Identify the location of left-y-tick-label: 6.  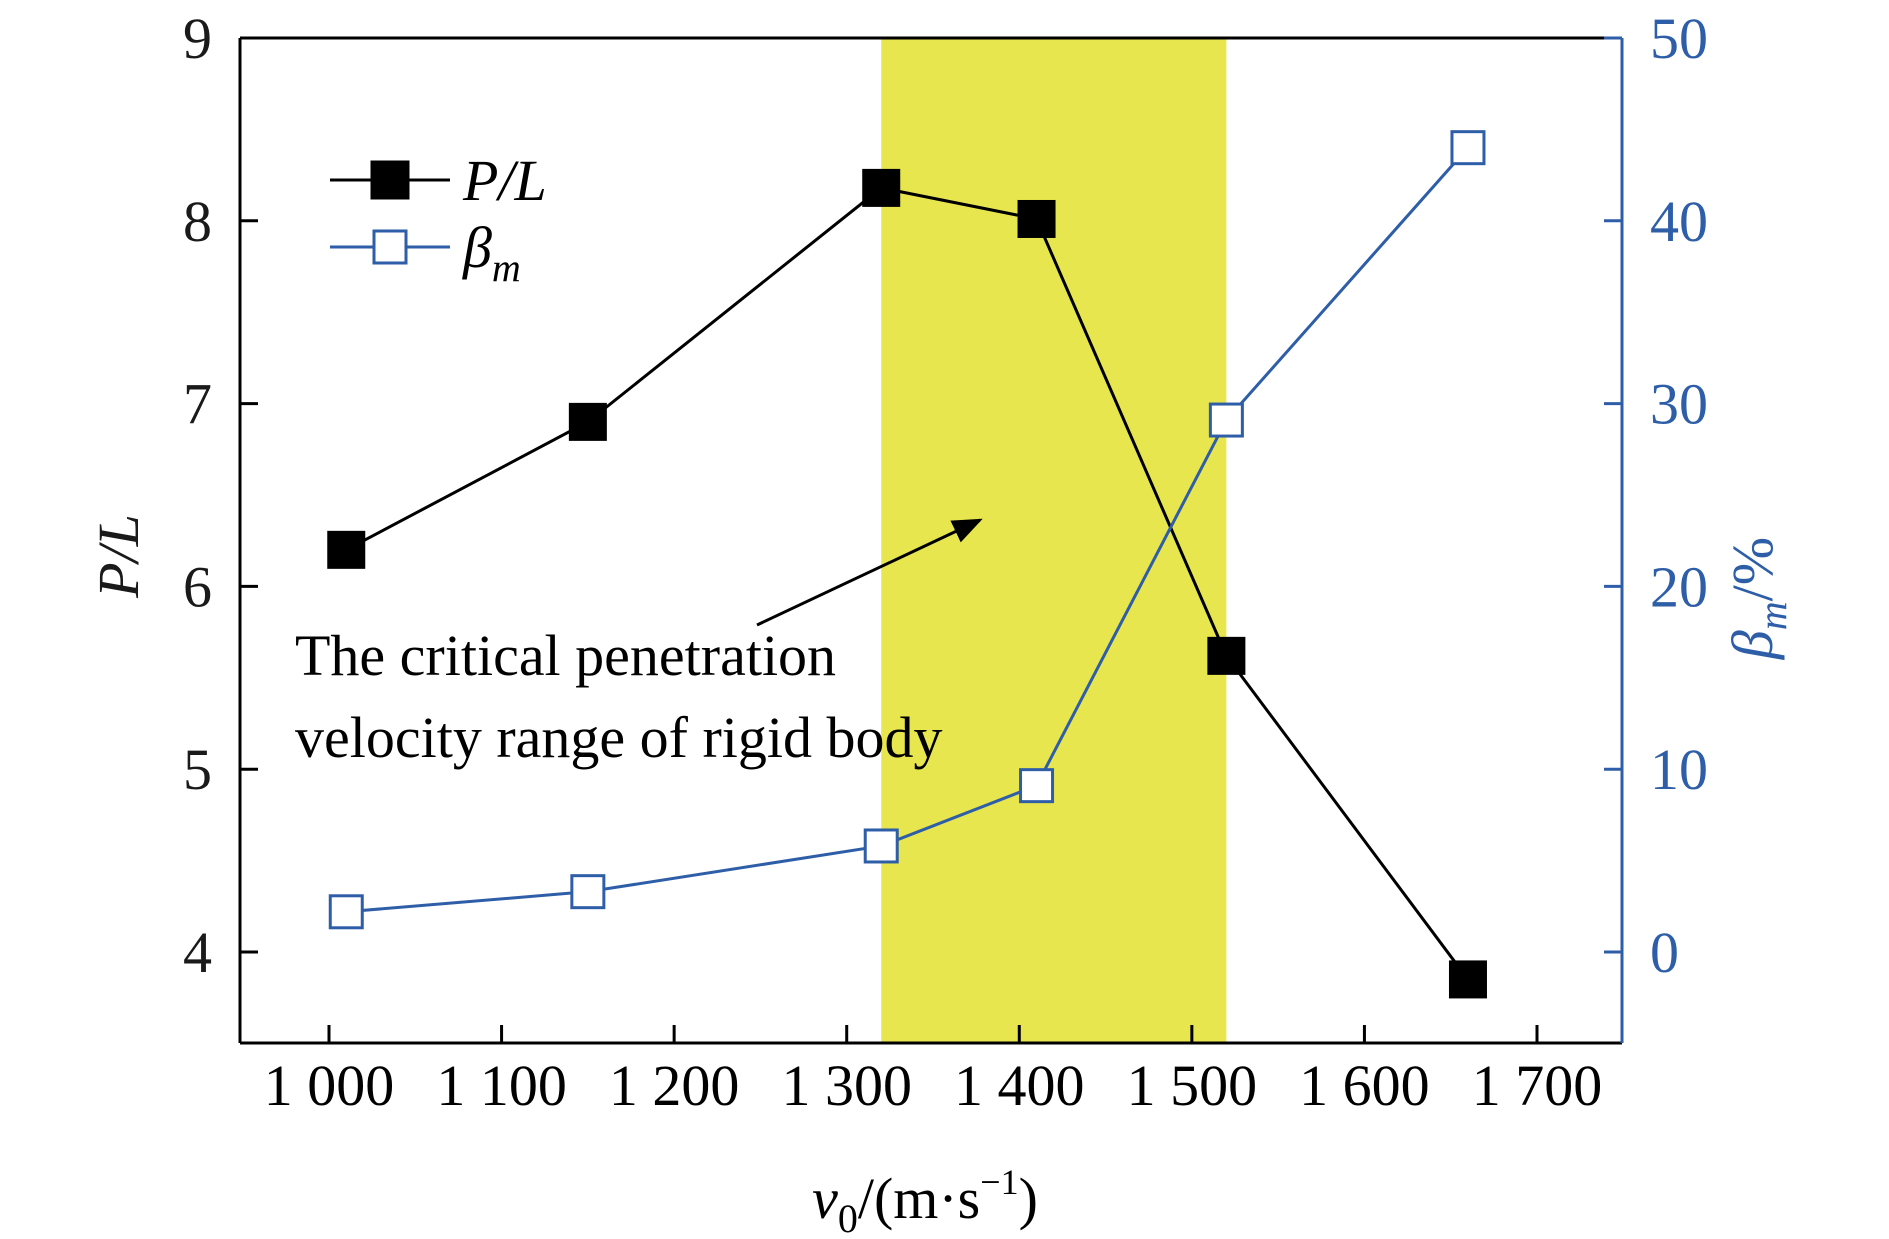
(197, 586).